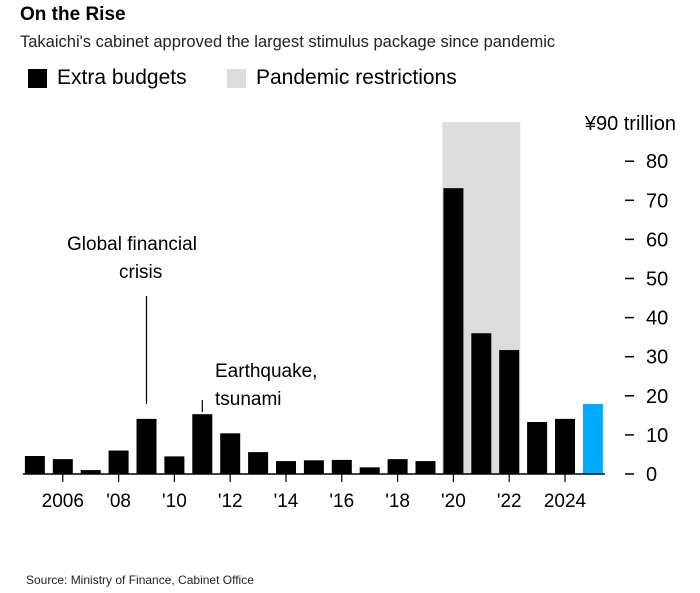 The height and width of the screenshot is (593, 700). Describe the element at coordinates (90, 472) in the screenshot. I see `bar-2007` at that location.